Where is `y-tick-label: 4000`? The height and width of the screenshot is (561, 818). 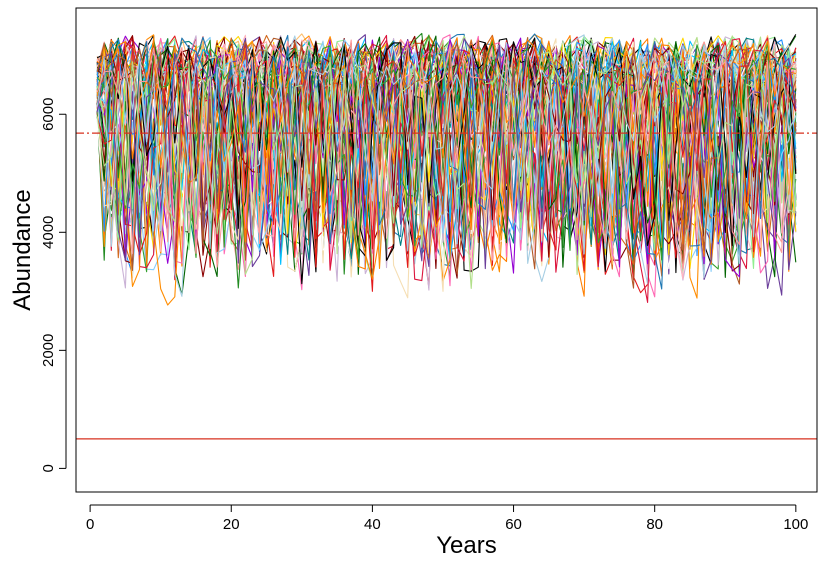 y-tick-label: 4000 is located at coordinates (48, 232).